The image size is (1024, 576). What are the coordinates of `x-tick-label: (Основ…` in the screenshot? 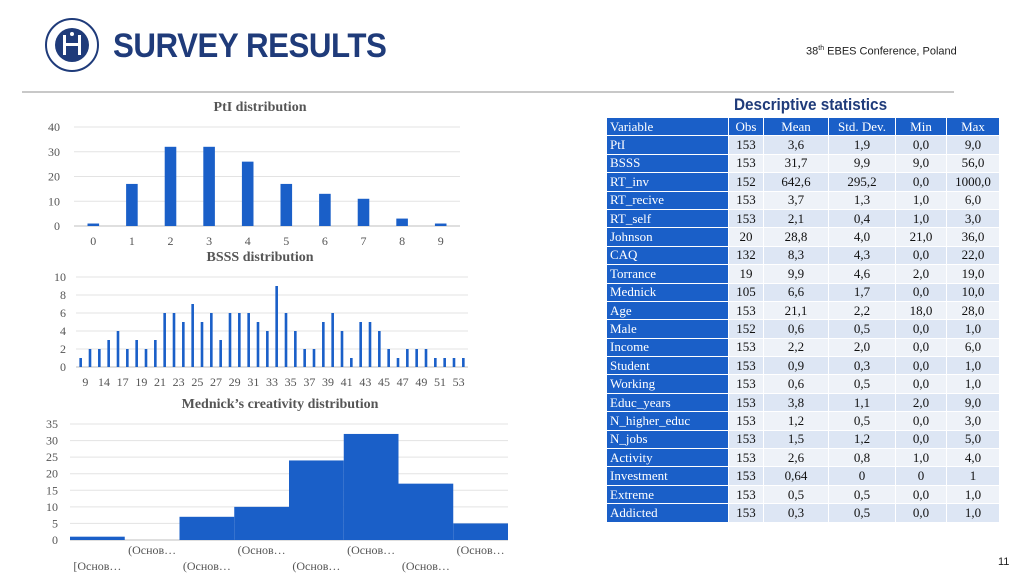 It's located at (371, 550).